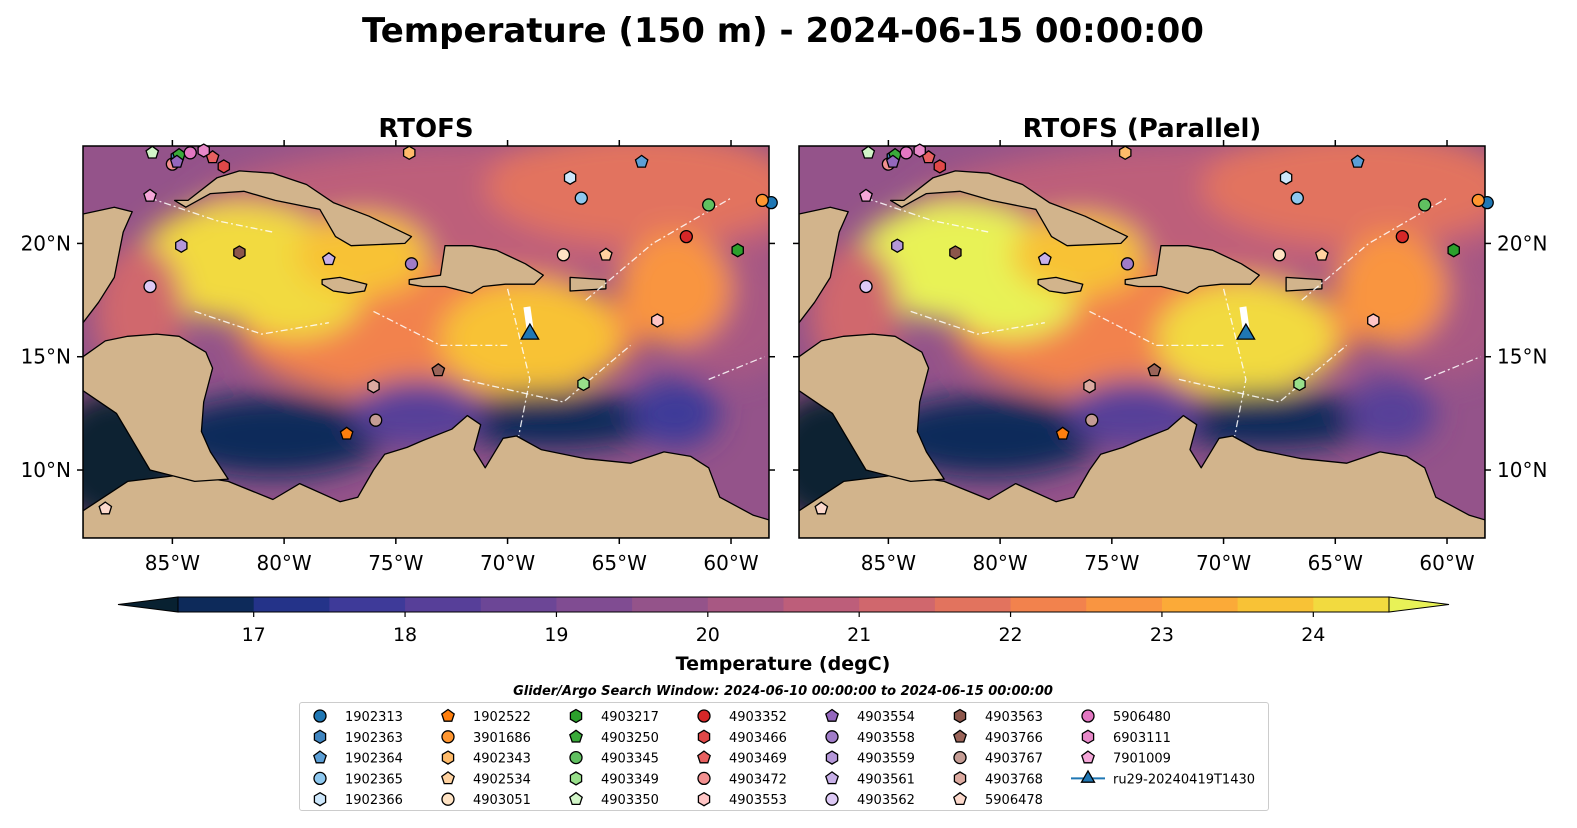 The image size is (1577, 828). I want to click on legend-label: 4903554, so click(886, 717).